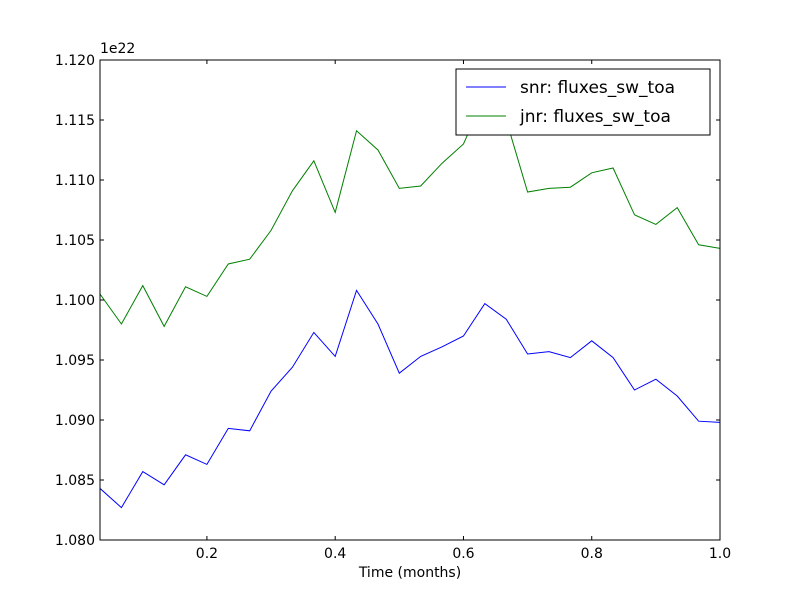 Image resolution: width=800 pixels, height=604 pixels. Describe the element at coordinates (75, 541) in the screenshot. I see `y-tick-label: 1.080` at that location.